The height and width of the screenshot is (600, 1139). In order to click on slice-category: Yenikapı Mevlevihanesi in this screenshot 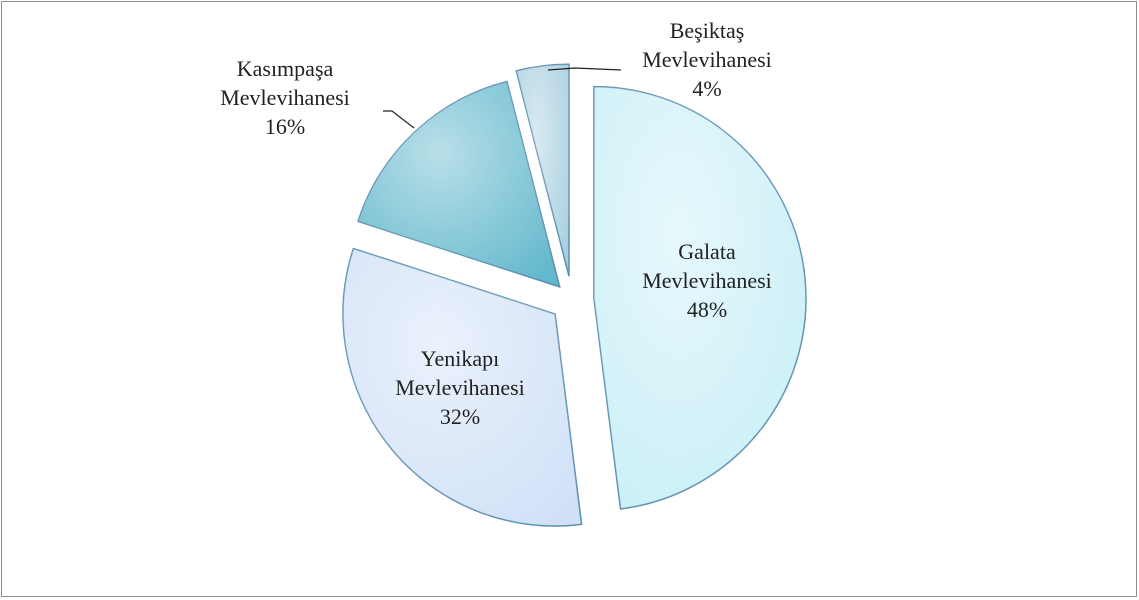, I will do `click(460, 373)`.